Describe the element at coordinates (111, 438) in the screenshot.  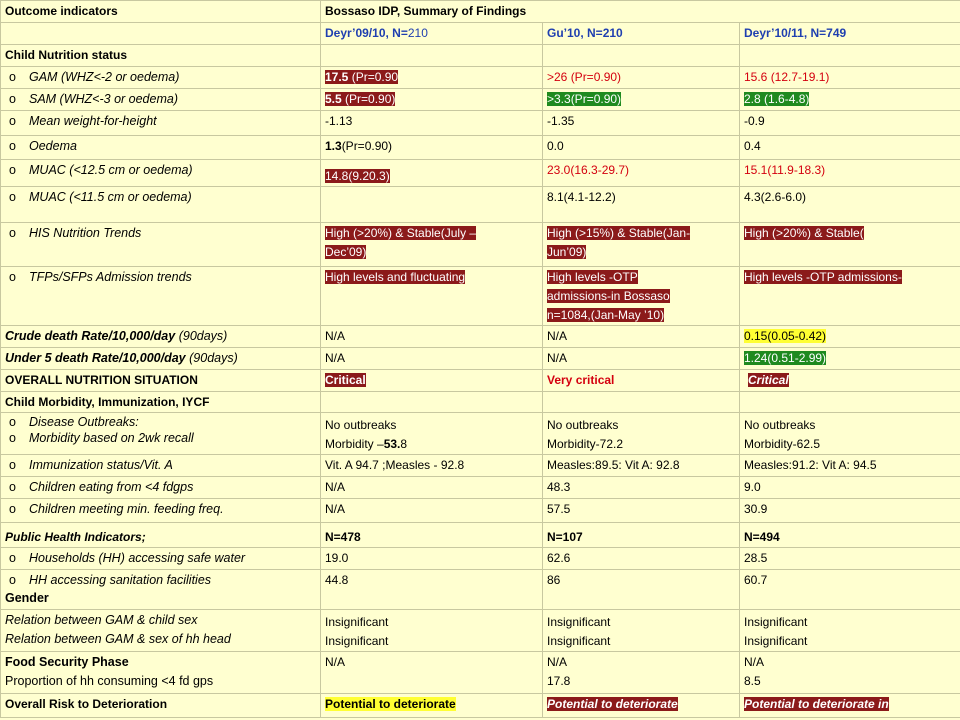
I see `row-label: Morbidity based on 2wk recall` at that location.